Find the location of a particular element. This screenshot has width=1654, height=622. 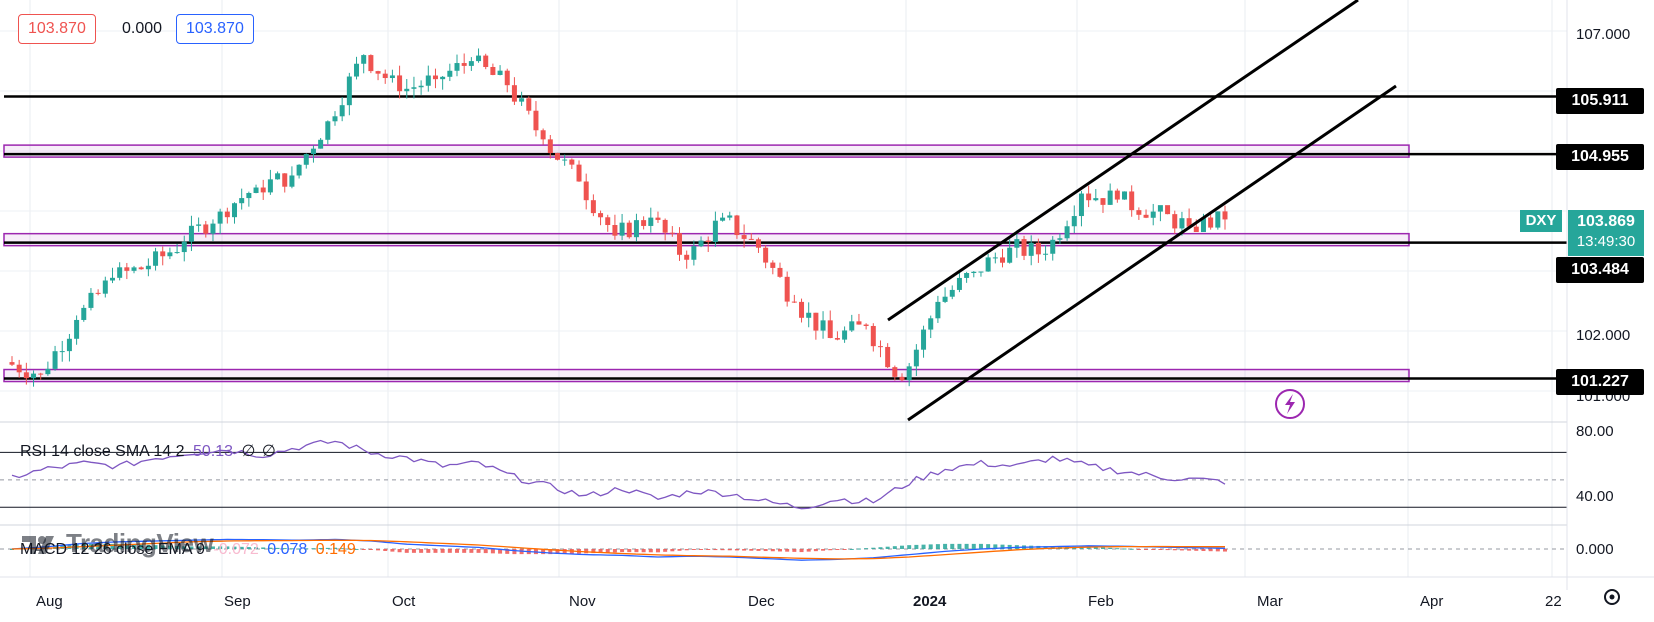

rsi-legend-value: 50.13 is located at coordinates (213, 451).